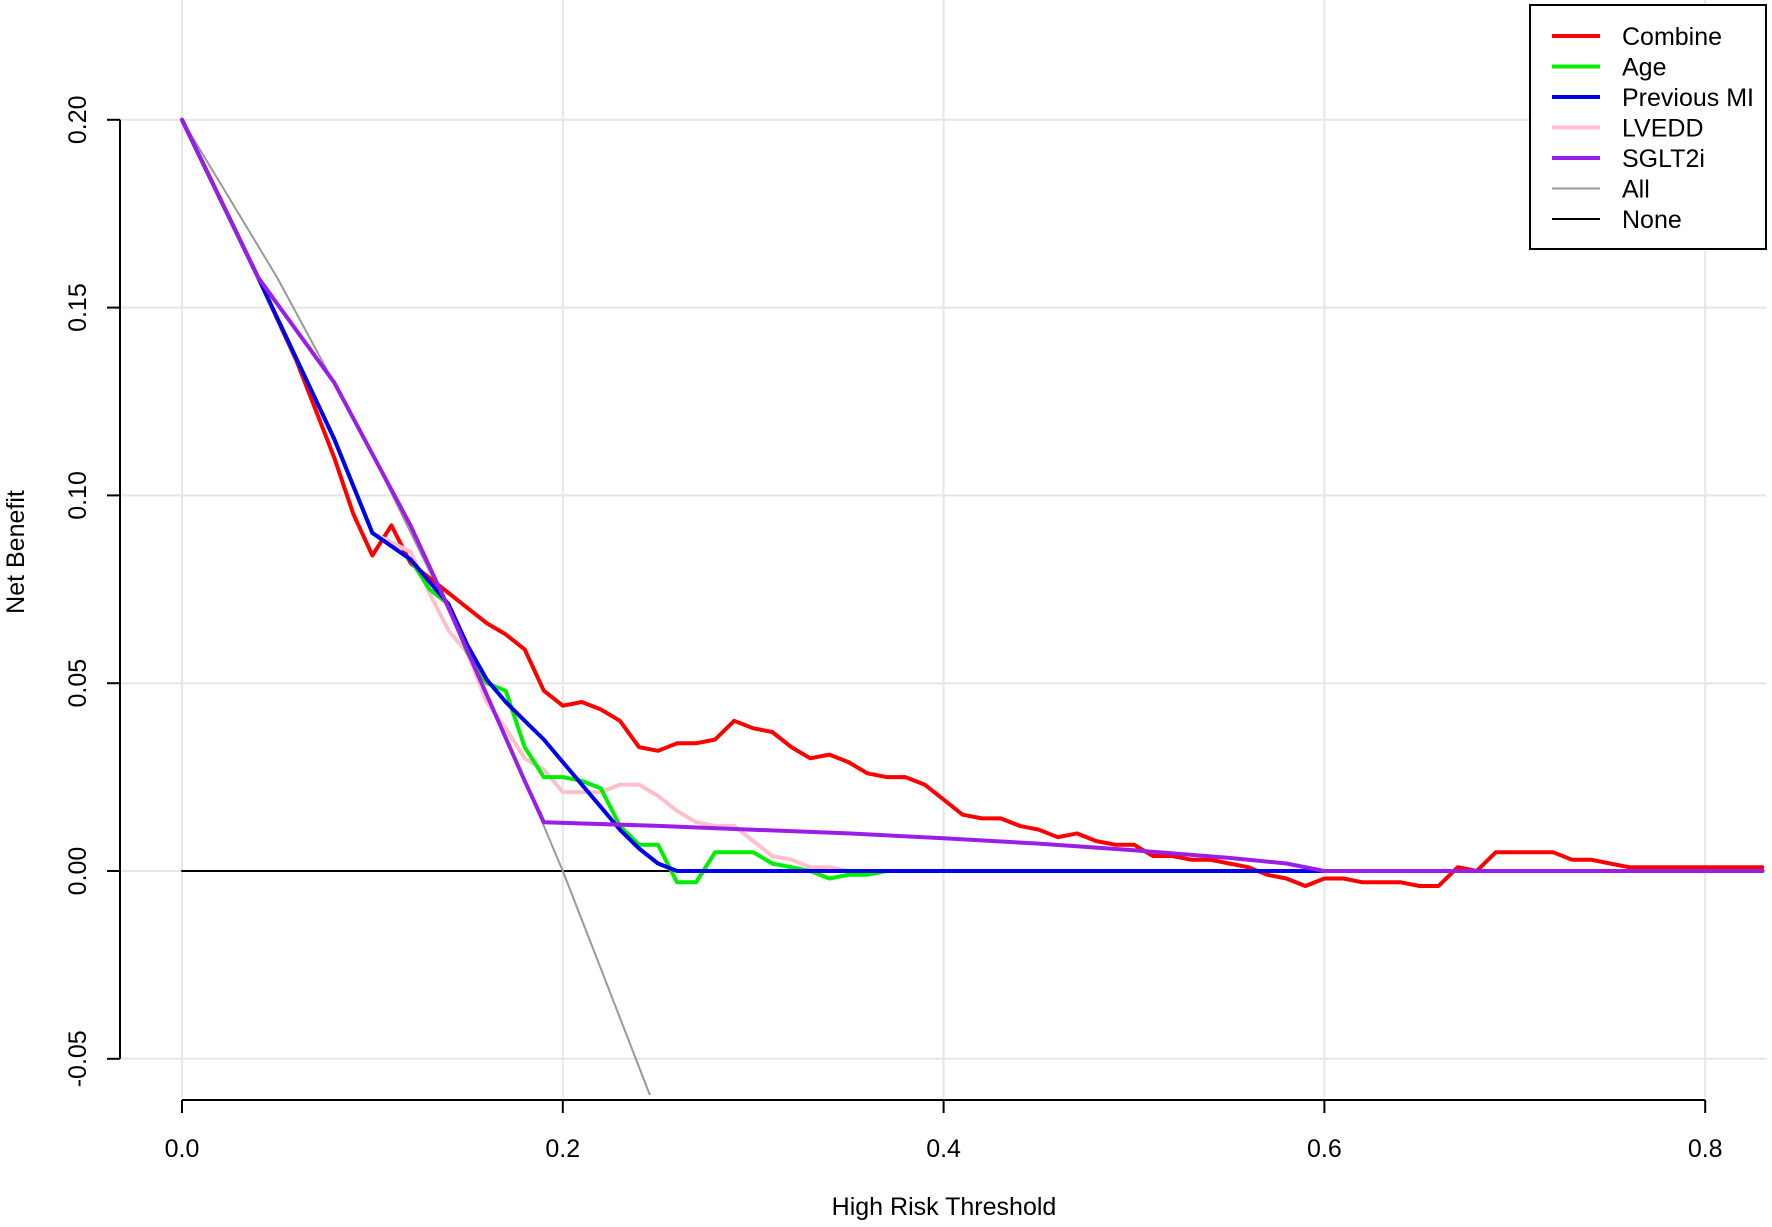 Image resolution: width=1772 pixels, height=1227 pixels. I want to click on legend-label: None, so click(1652, 220).